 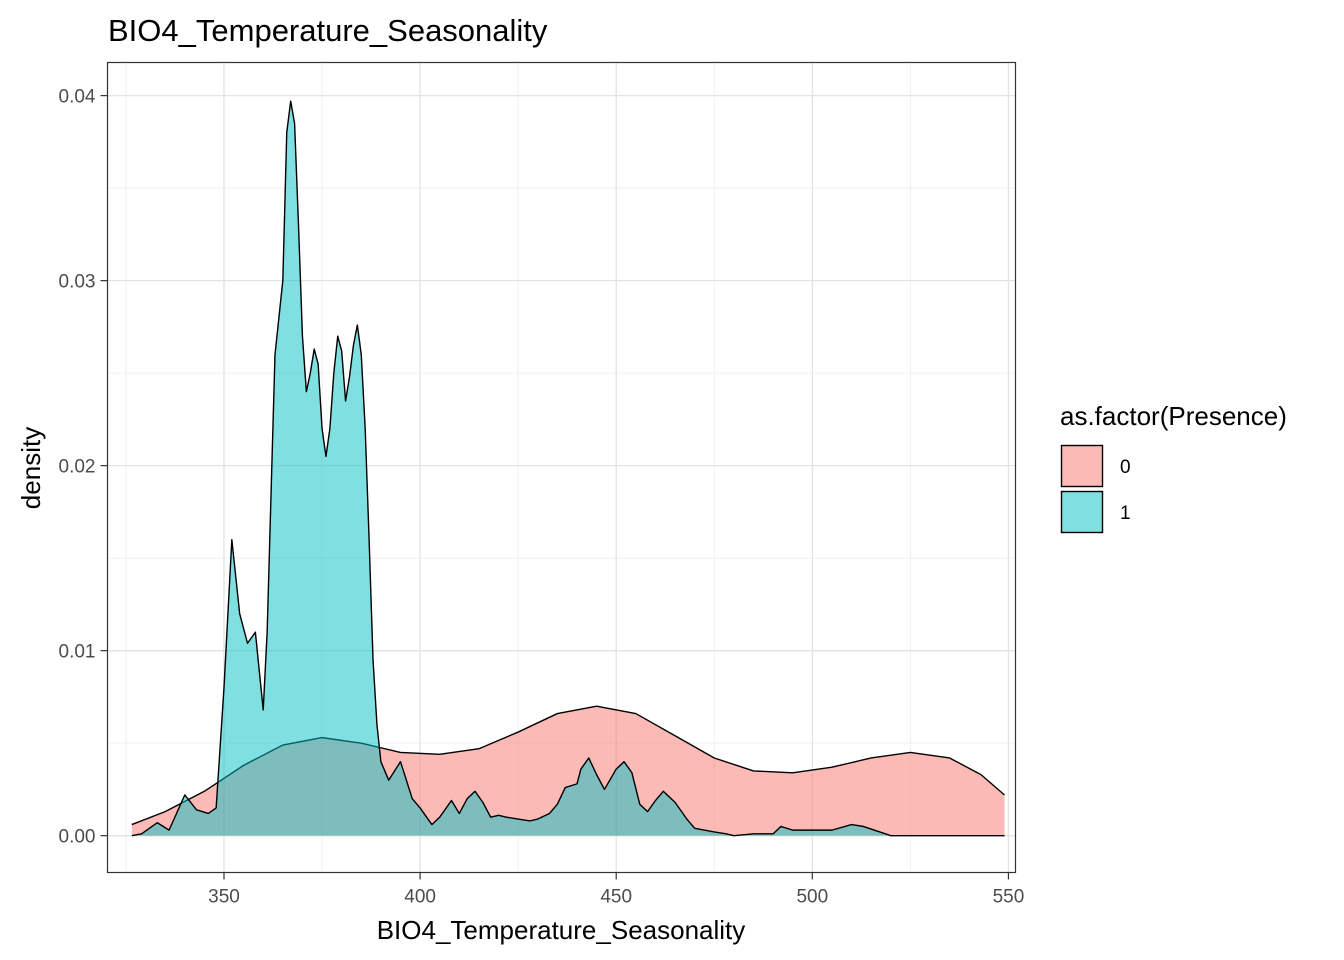 What do you see at coordinates (1009, 897) in the screenshot?
I see `x-tick-label: 550` at bounding box center [1009, 897].